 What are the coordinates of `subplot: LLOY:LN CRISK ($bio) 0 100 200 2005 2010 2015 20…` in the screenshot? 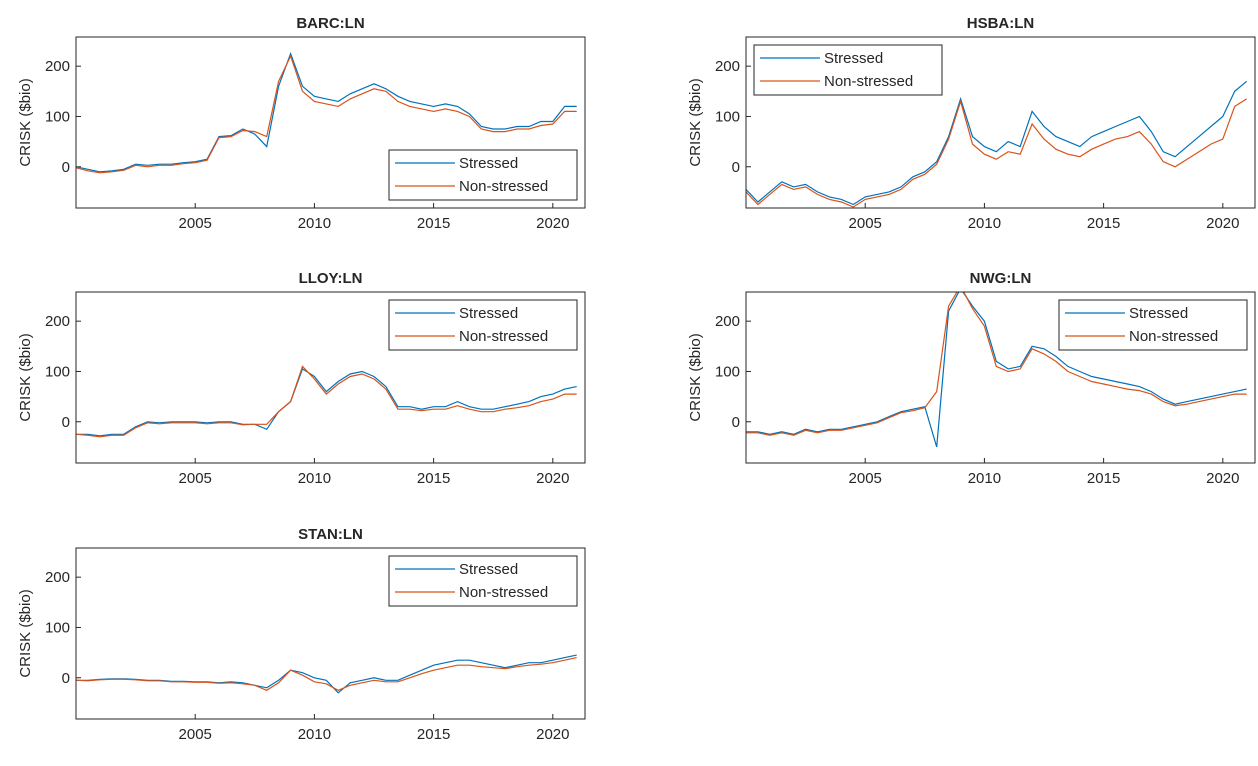 It's located at (301, 378).